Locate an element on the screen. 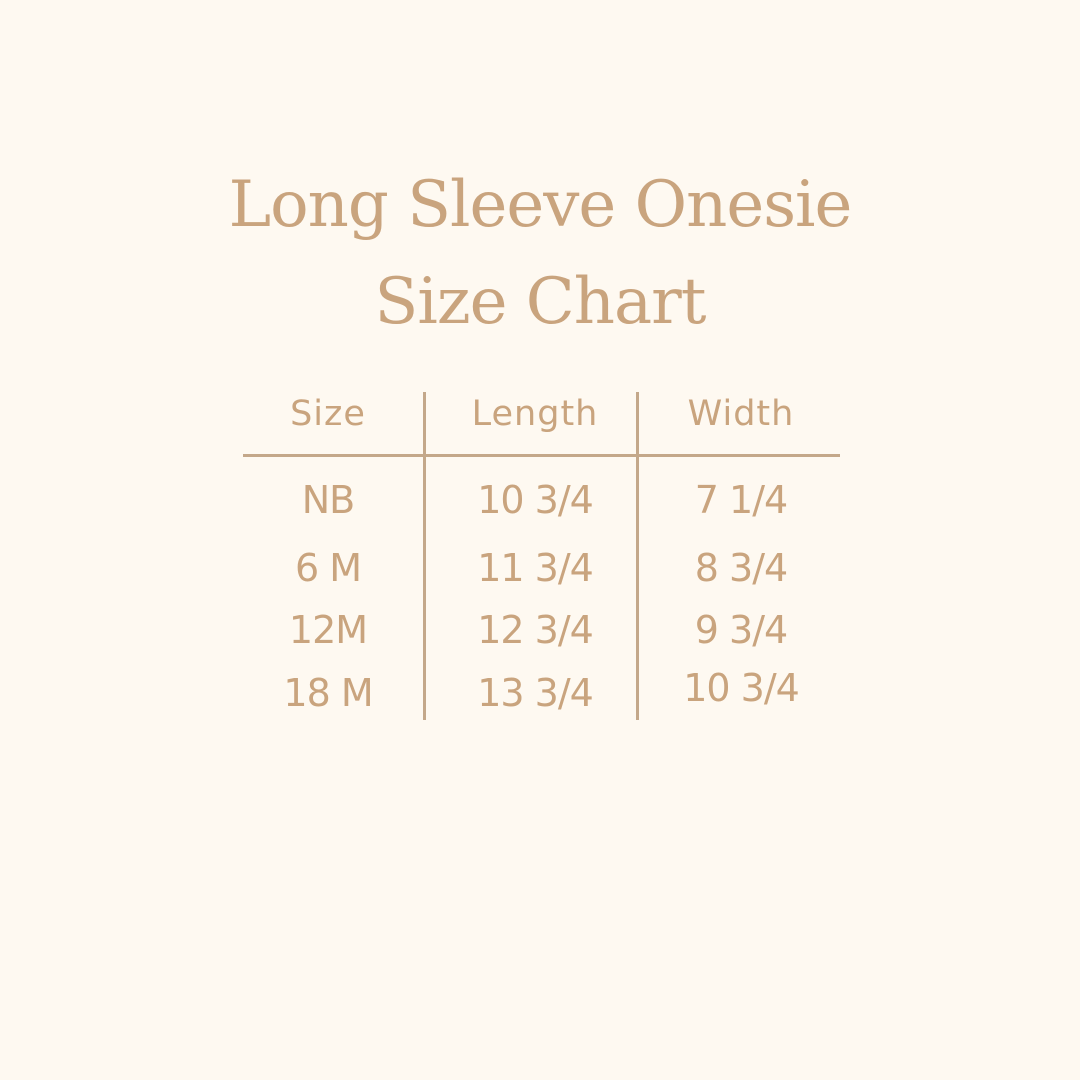  cell-length: 11 3/4 is located at coordinates (535, 568).